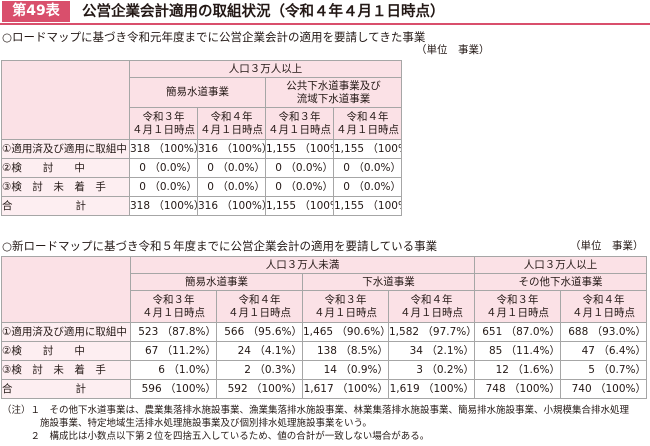 Image resolution: width=650 pixels, height=446 pixels. What do you see at coordinates (603, 351) in the screenshot?
I see `value-cell: 47 （6.4%）` at bounding box center [603, 351].